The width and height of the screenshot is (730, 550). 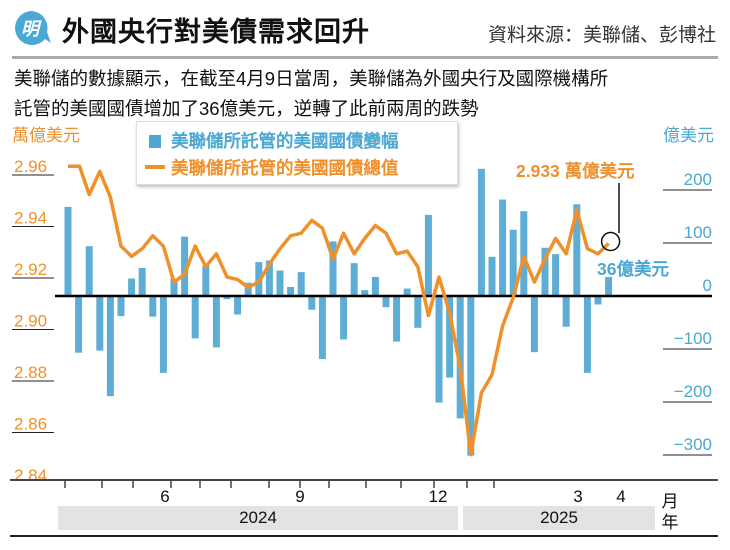 I want to click on right-axis-unit: 億美元, so click(x=688, y=135).